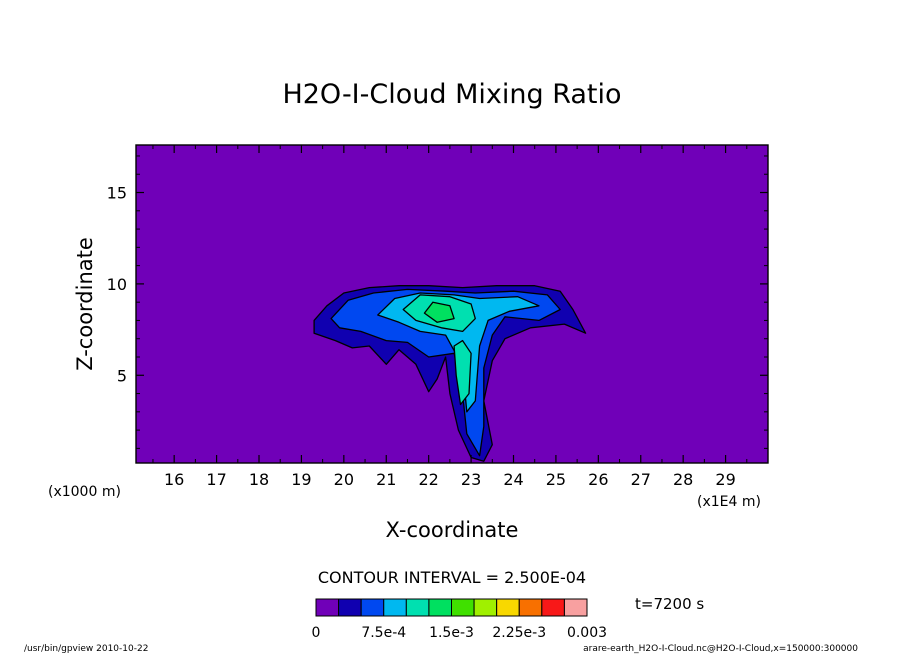  What do you see at coordinates (85, 304) in the screenshot?
I see `y-axis-label: Z-coordinate` at bounding box center [85, 304].